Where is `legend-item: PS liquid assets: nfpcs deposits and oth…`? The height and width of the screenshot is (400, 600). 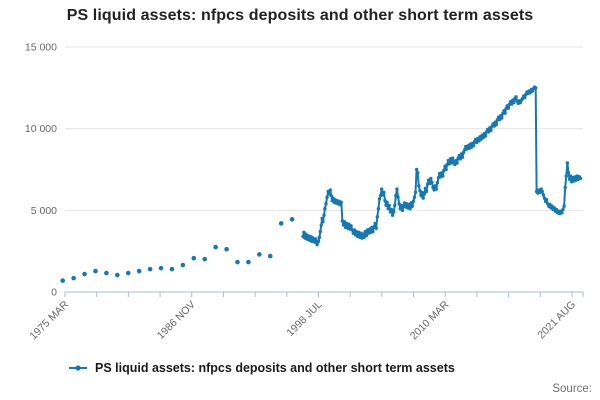 legend-item: PS liquid assets: nfpcs deposits and oth… is located at coordinates (261, 368).